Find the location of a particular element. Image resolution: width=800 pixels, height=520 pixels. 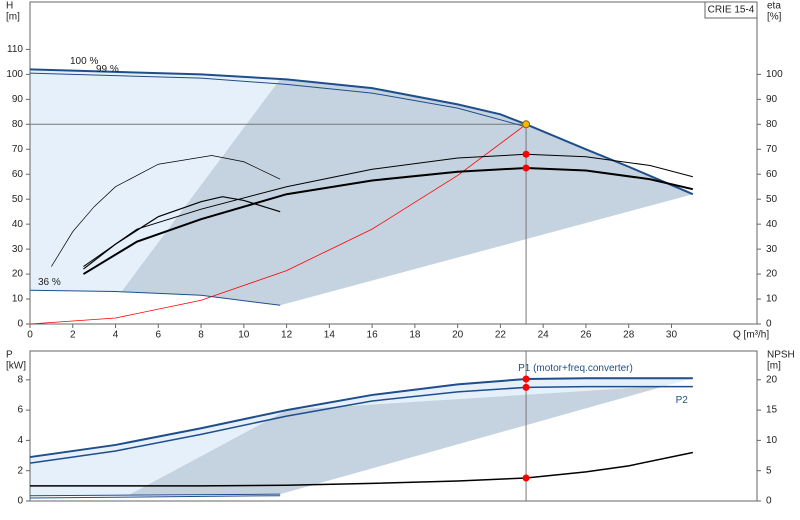

x-tick-label: 14 is located at coordinates (330, 335).